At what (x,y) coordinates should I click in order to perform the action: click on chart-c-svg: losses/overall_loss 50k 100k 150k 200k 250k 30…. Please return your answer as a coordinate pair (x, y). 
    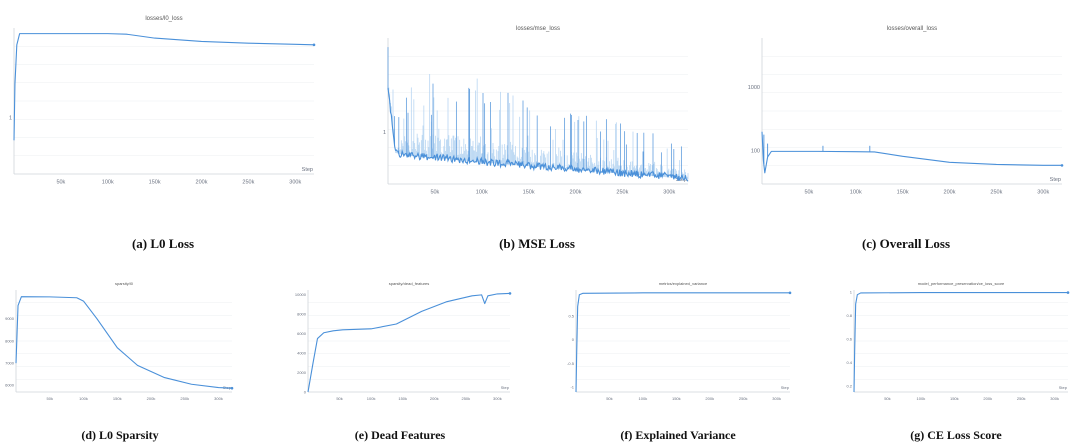
    Looking at the image, I should click on (906, 111).